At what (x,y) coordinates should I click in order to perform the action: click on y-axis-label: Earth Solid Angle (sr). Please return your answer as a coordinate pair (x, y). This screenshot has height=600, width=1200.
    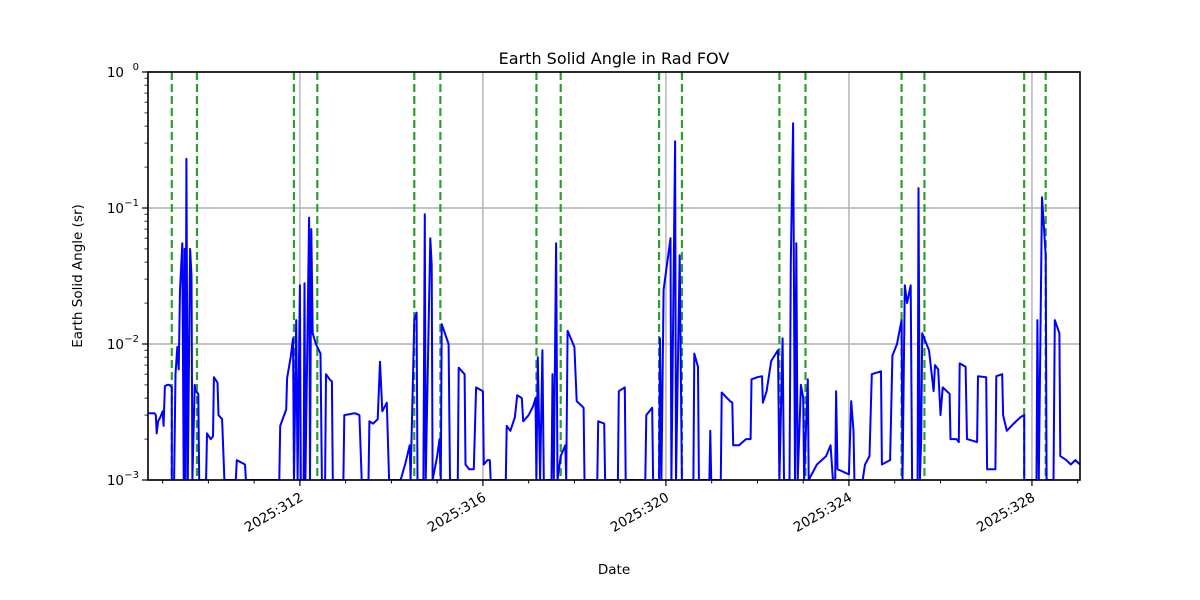
    Looking at the image, I should click on (78, 276).